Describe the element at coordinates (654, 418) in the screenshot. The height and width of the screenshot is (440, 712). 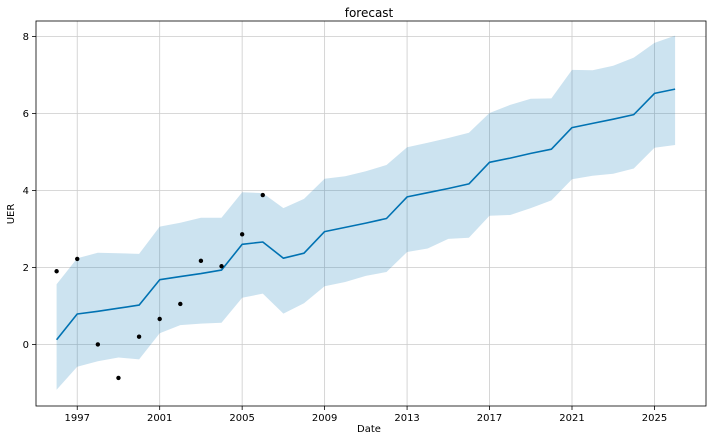
I see `x-tick-label: 2025` at that location.